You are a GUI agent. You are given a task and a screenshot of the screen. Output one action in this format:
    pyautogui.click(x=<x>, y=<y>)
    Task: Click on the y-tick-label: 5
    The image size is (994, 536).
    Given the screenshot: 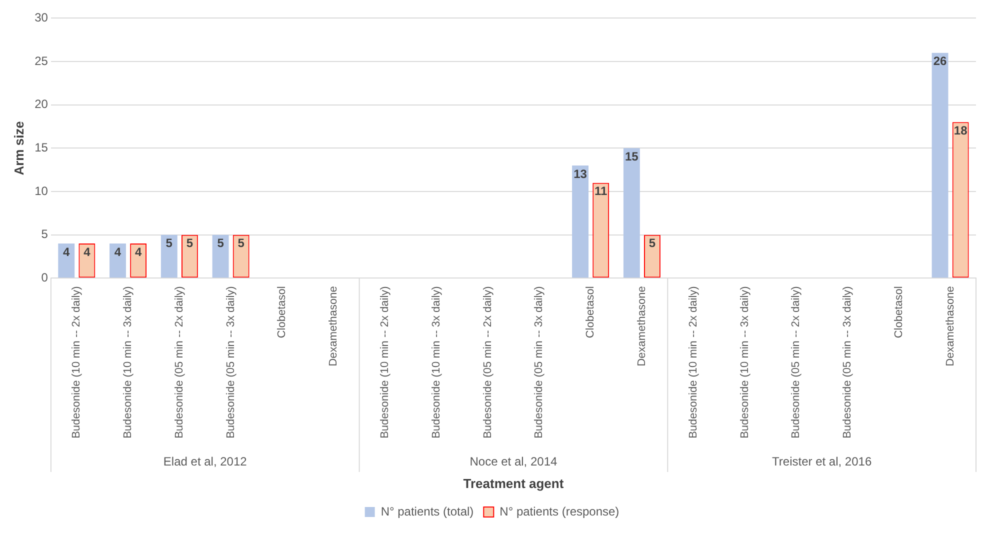 What is the action you would take?
    pyautogui.click(x=44, y=234)
    